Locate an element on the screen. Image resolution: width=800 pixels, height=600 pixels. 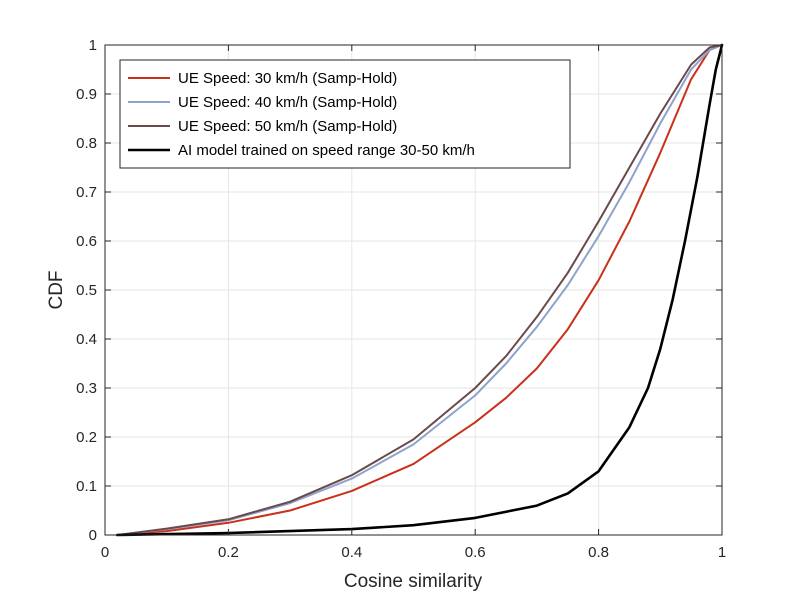
y-tick-label: 1 is located at coordinates (93, 45).